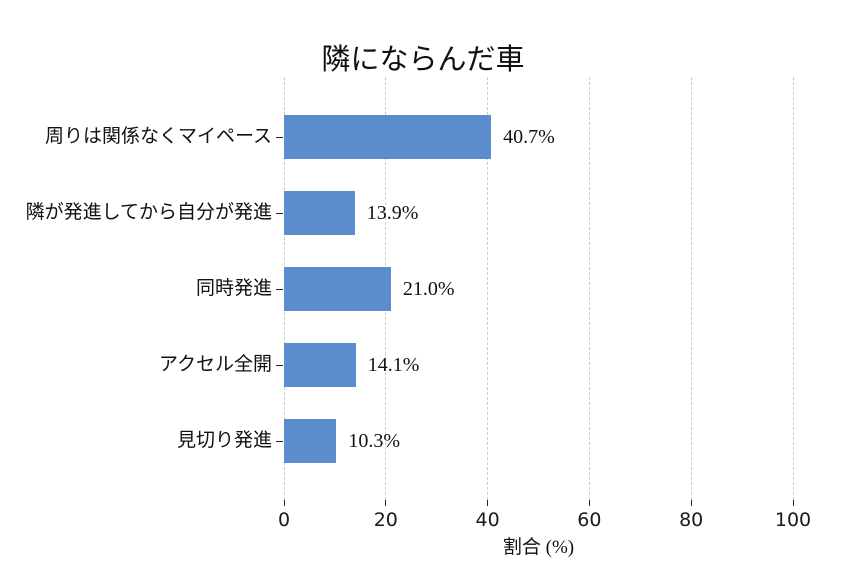 The height and width of the screenshot is (588, 846). I want to click on x-tick-label: 60, so click(589, 520).